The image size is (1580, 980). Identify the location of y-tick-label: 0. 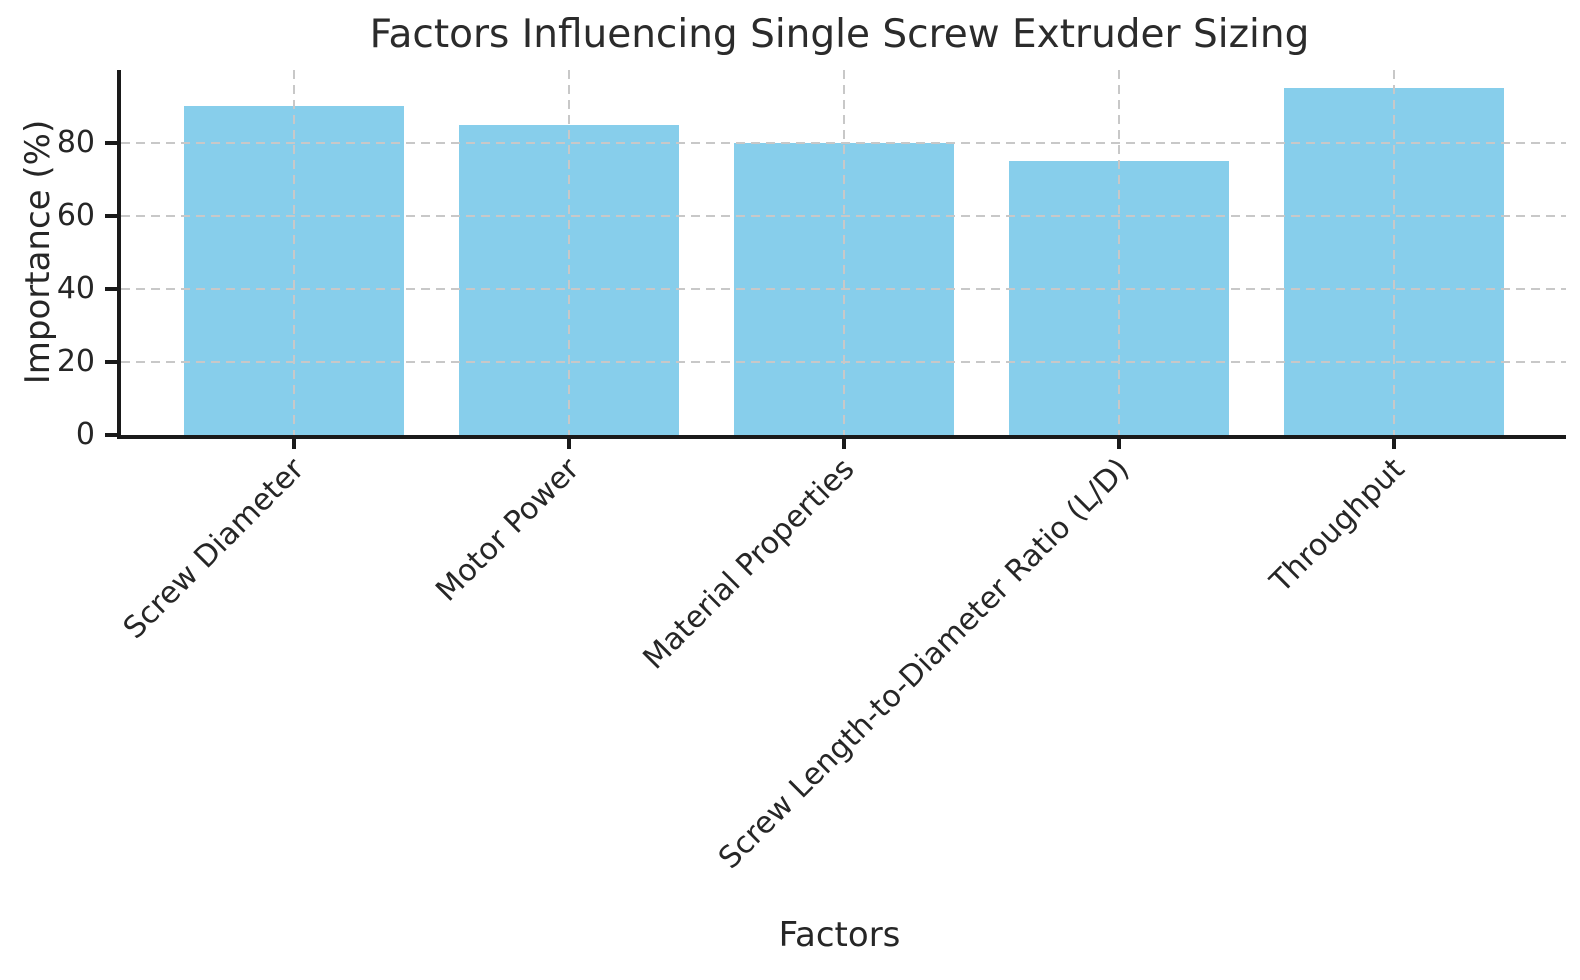
(85, 434).